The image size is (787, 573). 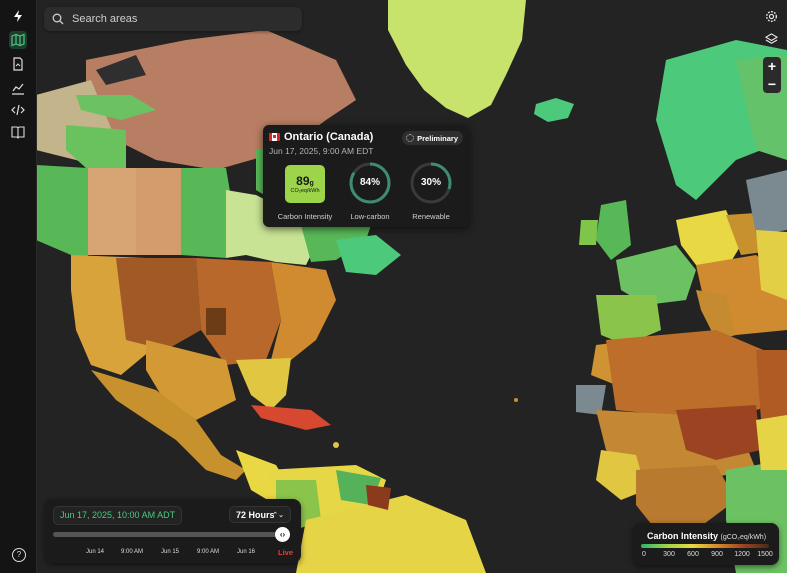 What do you see at coordinates (693, 554) in the screenshot?
I see `legend-tick: 600` at bounding box center [693, 554].